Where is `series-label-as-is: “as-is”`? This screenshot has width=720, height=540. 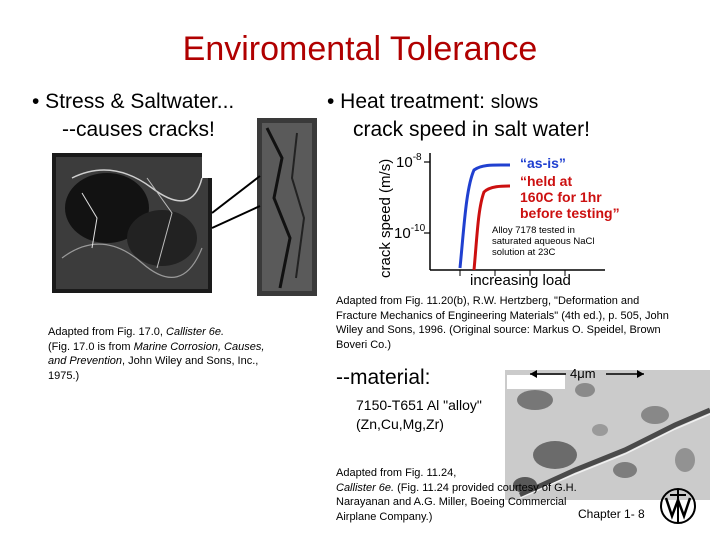
series-label-as-is: “as-is” is located at coordinates (543, 163).